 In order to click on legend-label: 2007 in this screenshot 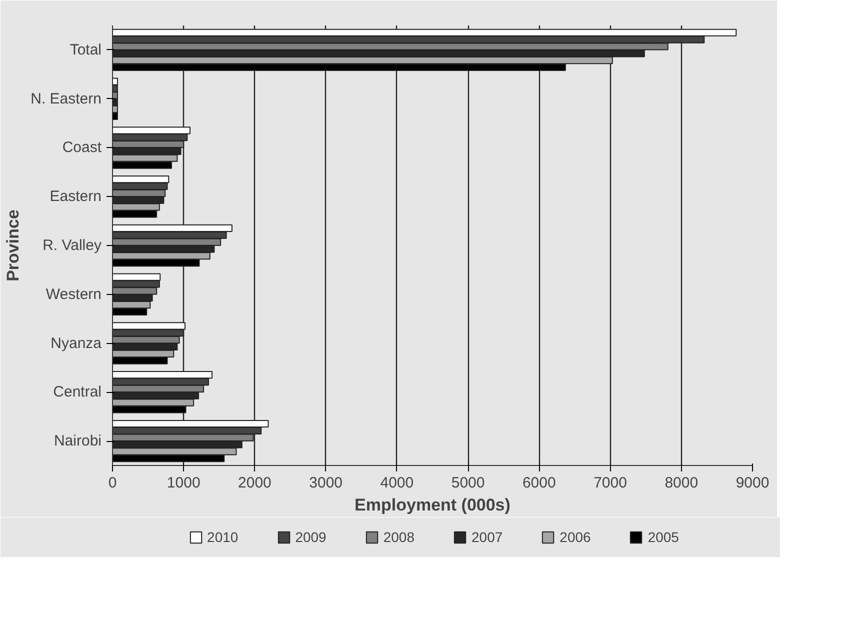, I will do `click(487, 537)`.